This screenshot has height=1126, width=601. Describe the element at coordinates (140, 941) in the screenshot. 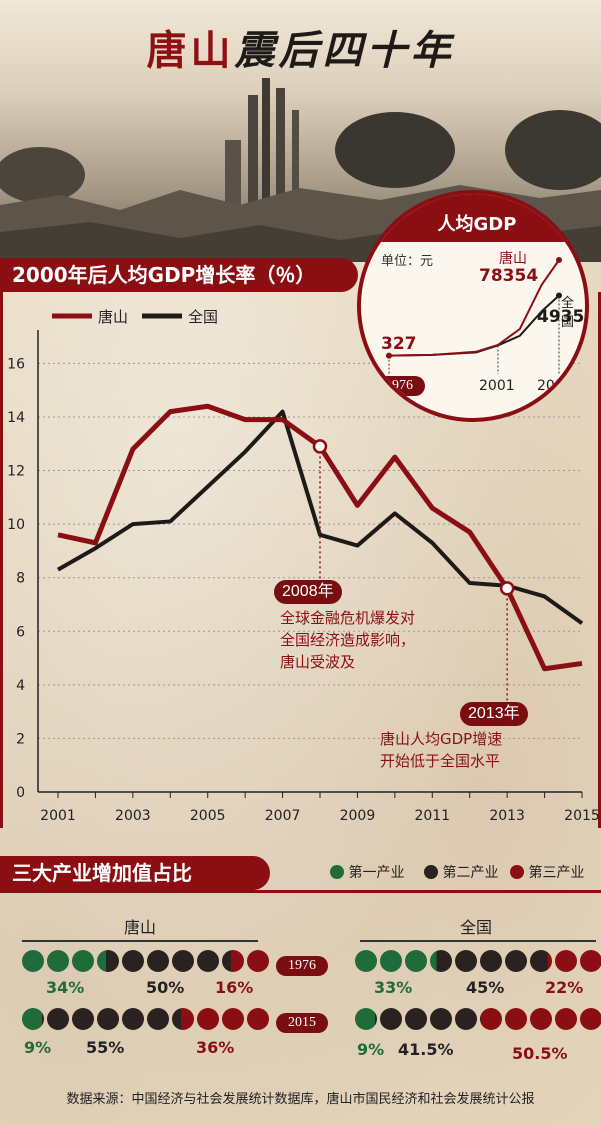

I see `tangshan-region-line` at that location.